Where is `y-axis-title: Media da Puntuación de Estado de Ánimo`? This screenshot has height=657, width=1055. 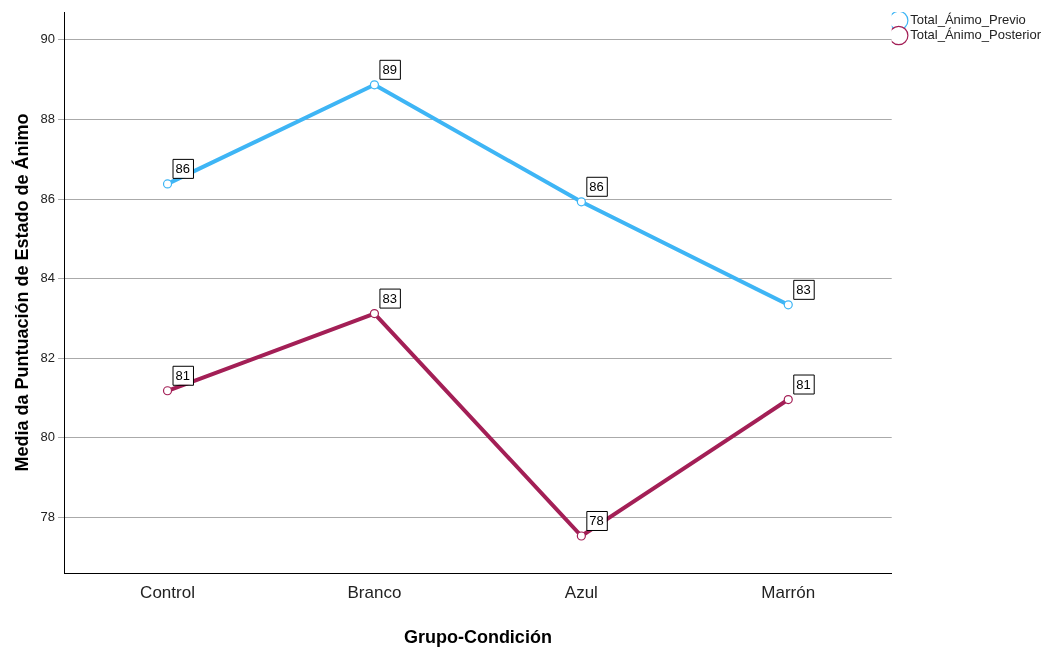
y-axis-title: Media da Puntuación de Estado de Ánimo is located at coordinates (21, 292).